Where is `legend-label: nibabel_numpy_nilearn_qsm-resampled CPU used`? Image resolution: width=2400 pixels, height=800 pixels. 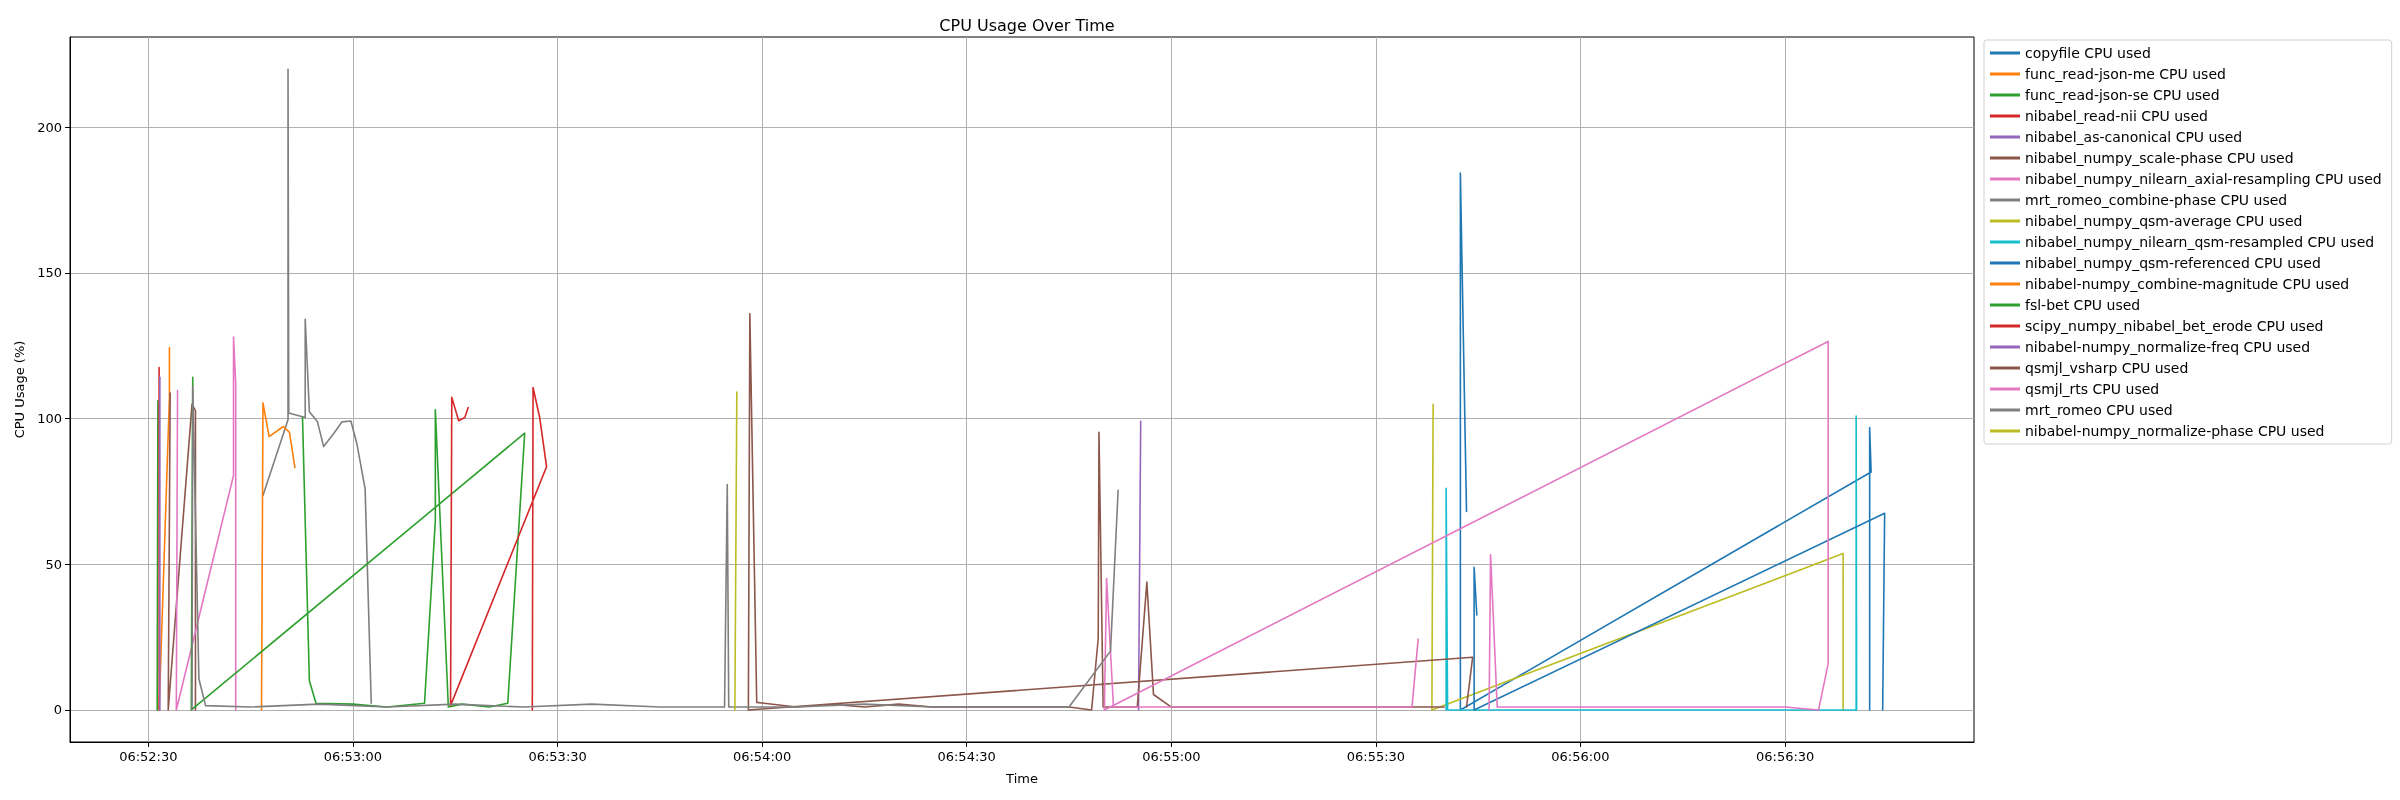 legend-label: nibabel_numpy_nilearn_qsm-resampled CPU used is located at coordinates (2200, 242).